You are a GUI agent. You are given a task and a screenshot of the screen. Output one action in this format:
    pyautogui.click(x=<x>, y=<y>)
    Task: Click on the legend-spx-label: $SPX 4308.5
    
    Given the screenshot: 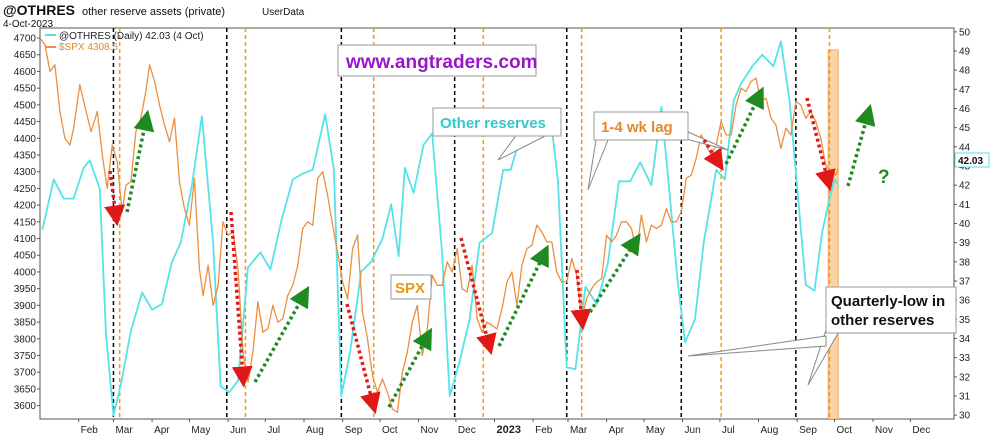 What is the action you would take?
    pyautogui.click(x=88, y=47)
    